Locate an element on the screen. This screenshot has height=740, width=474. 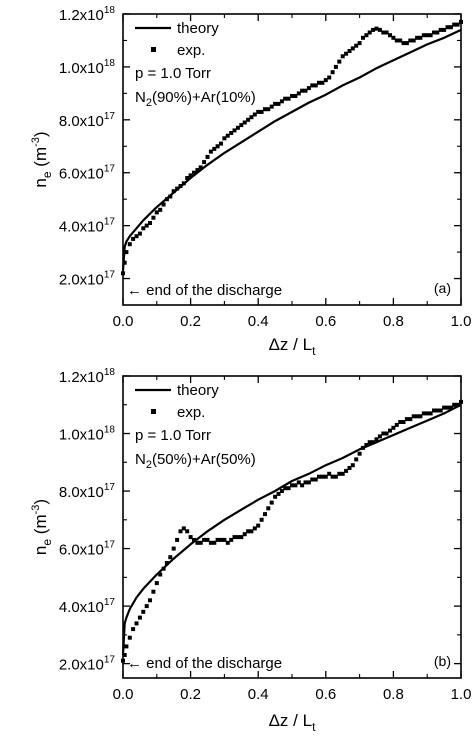
y-tick-label: 2.0x10¹⁷ is located at coordinates (87, 664).